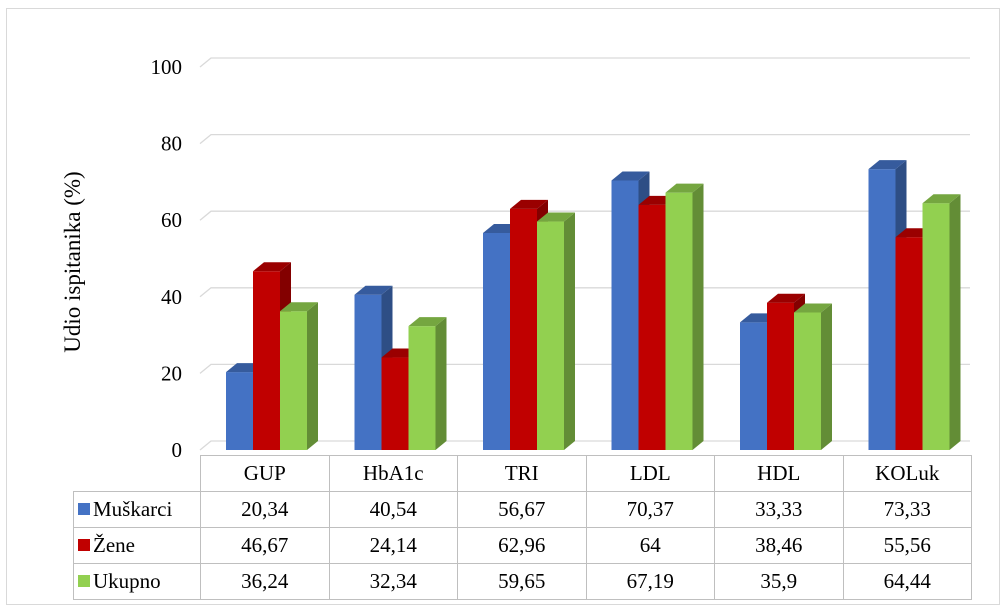 This screenshot has width=1006, height=610. I want to click on y-tick-label: 40, so click(171, 297).